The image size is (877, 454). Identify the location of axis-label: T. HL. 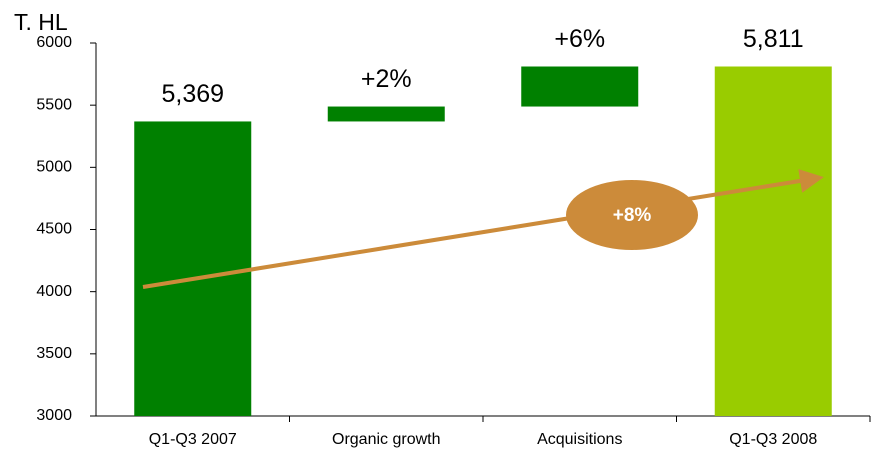
(41, 22).